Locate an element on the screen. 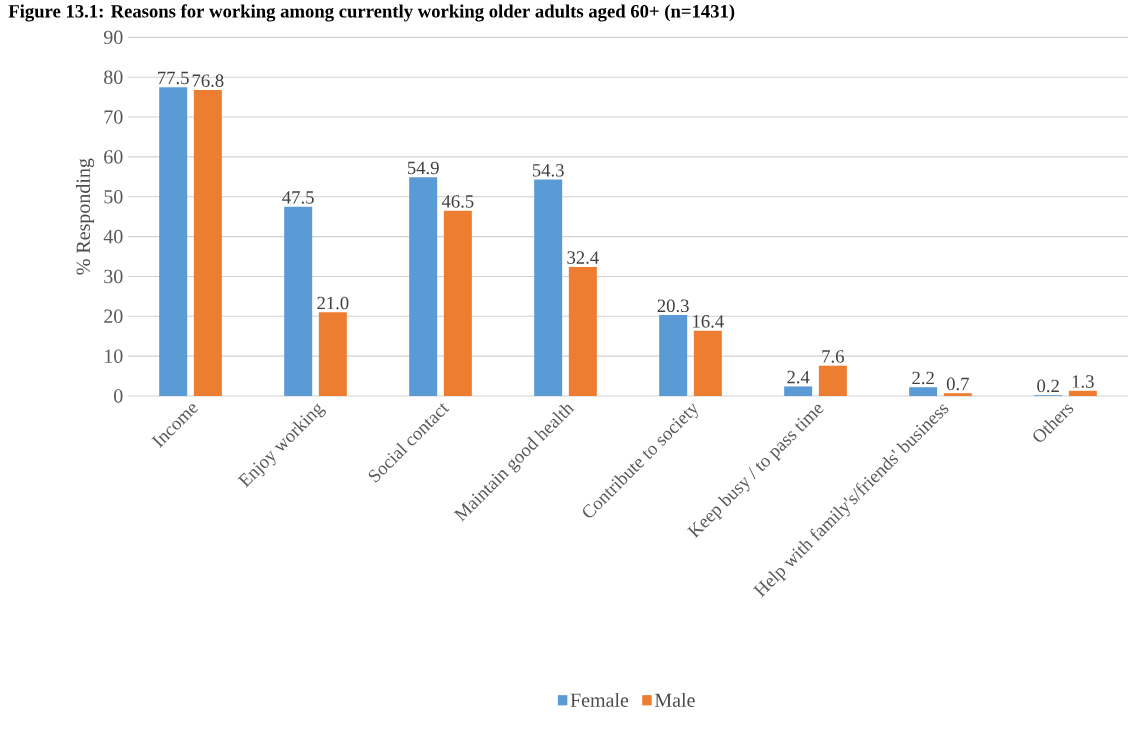 The height and width of the screenshot is (738, 1145). data-label: 21.0 is located at coordinates (333, 303).